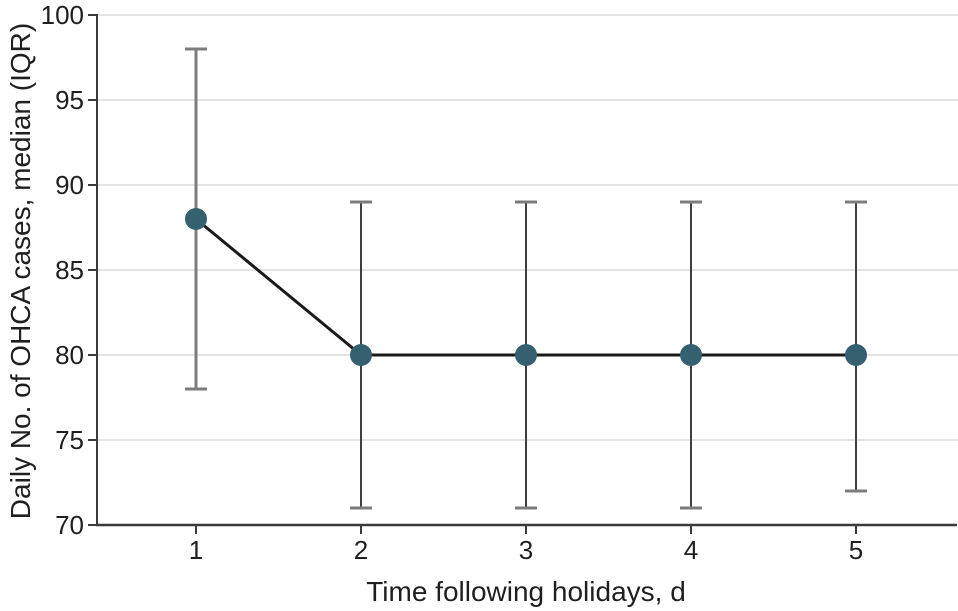  Describe the element at coordinates (856, 550) in the screenshot. I see `x-tick-label-5: 5` at that location.